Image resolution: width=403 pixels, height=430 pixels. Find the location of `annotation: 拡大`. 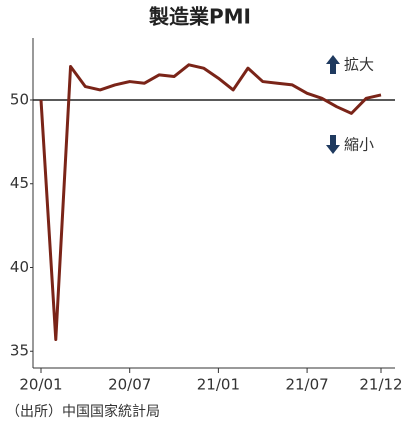

annotation: 拡大 is located at coordinates (359, 65).